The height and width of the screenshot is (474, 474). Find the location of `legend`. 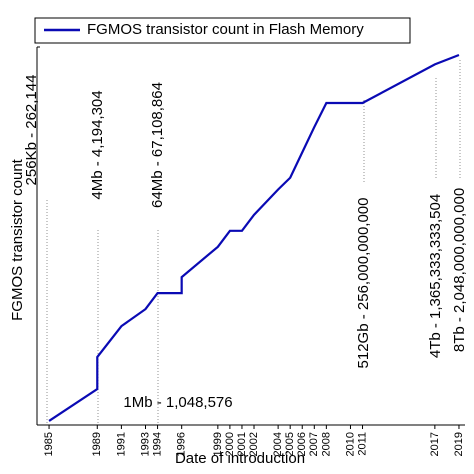

legend is located at coordinates (222, 30).